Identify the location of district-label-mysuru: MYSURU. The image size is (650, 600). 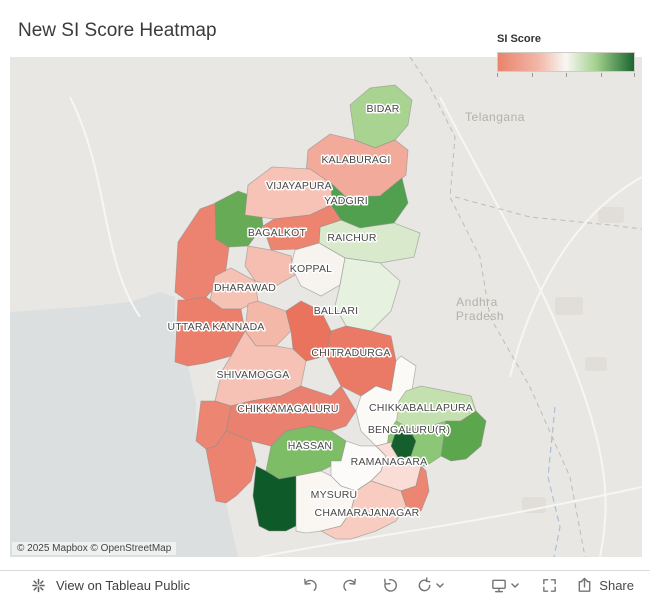
(334, 495).